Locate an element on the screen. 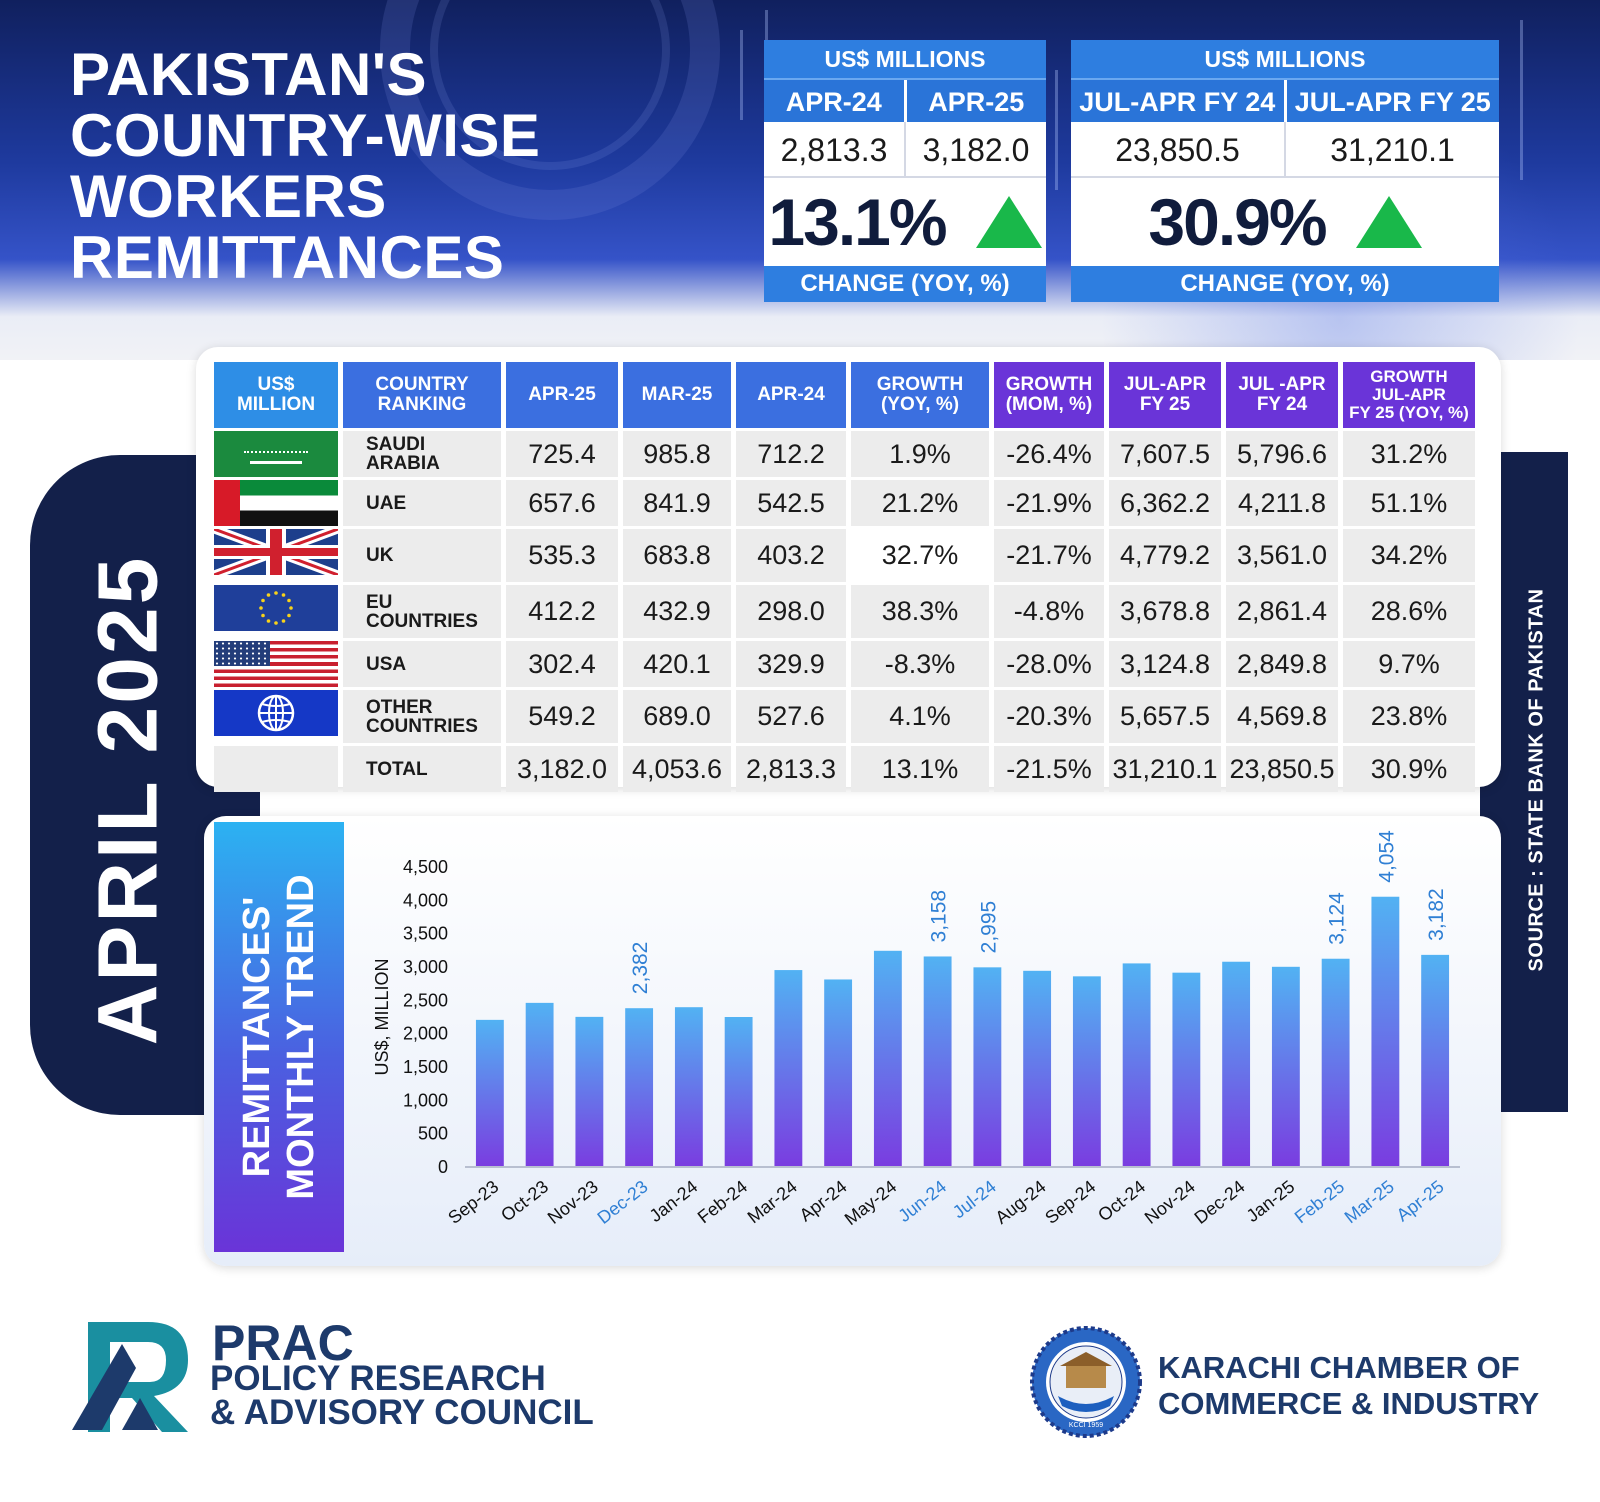 The height and width of the screenshot is (1502, 1600). flag-script is located at coordinates (276, 447).